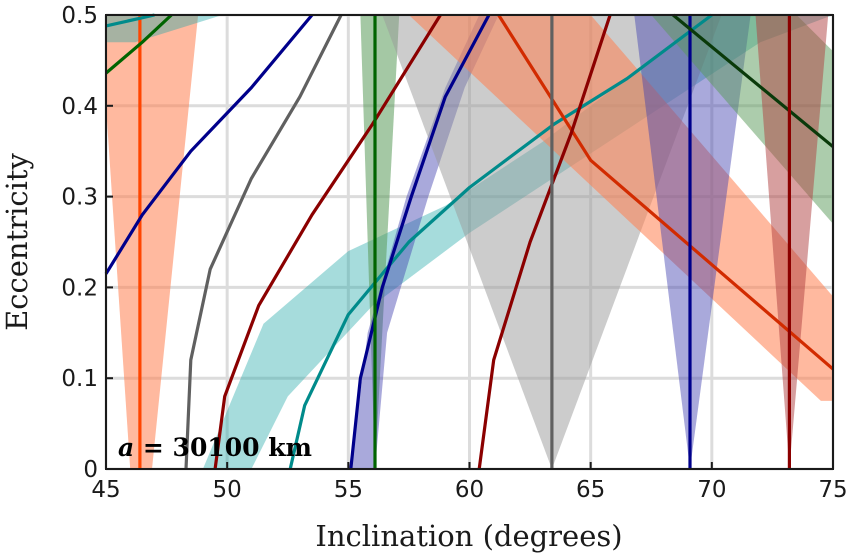  Describe the element at coordinates (105, 490) in the screenshot. I see `x-tick-label-0: 45` at that location.